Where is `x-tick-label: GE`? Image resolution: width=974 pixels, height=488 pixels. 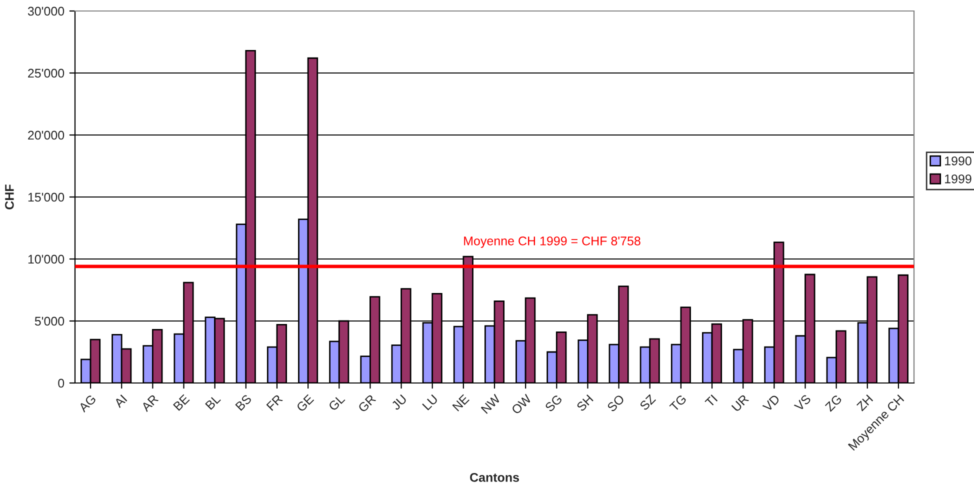 x-tick-label: GE is located at coordinates (305, 403).